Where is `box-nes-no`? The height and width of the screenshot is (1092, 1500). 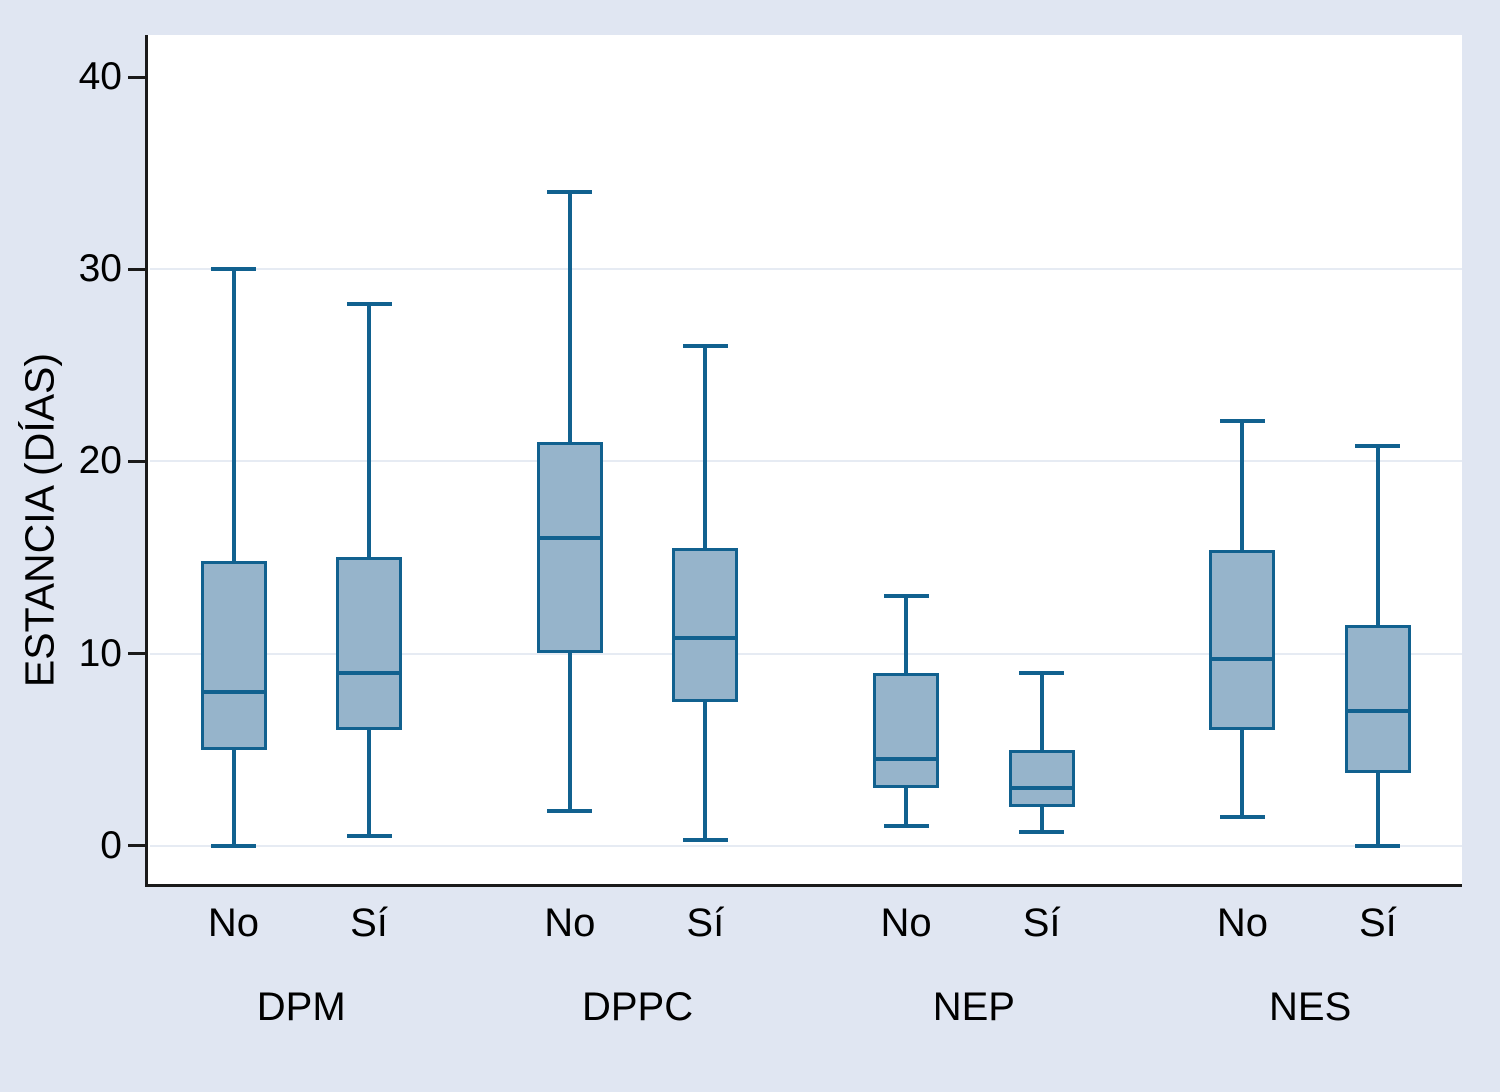
box-nes-no is located at coordinates (1242, 640).